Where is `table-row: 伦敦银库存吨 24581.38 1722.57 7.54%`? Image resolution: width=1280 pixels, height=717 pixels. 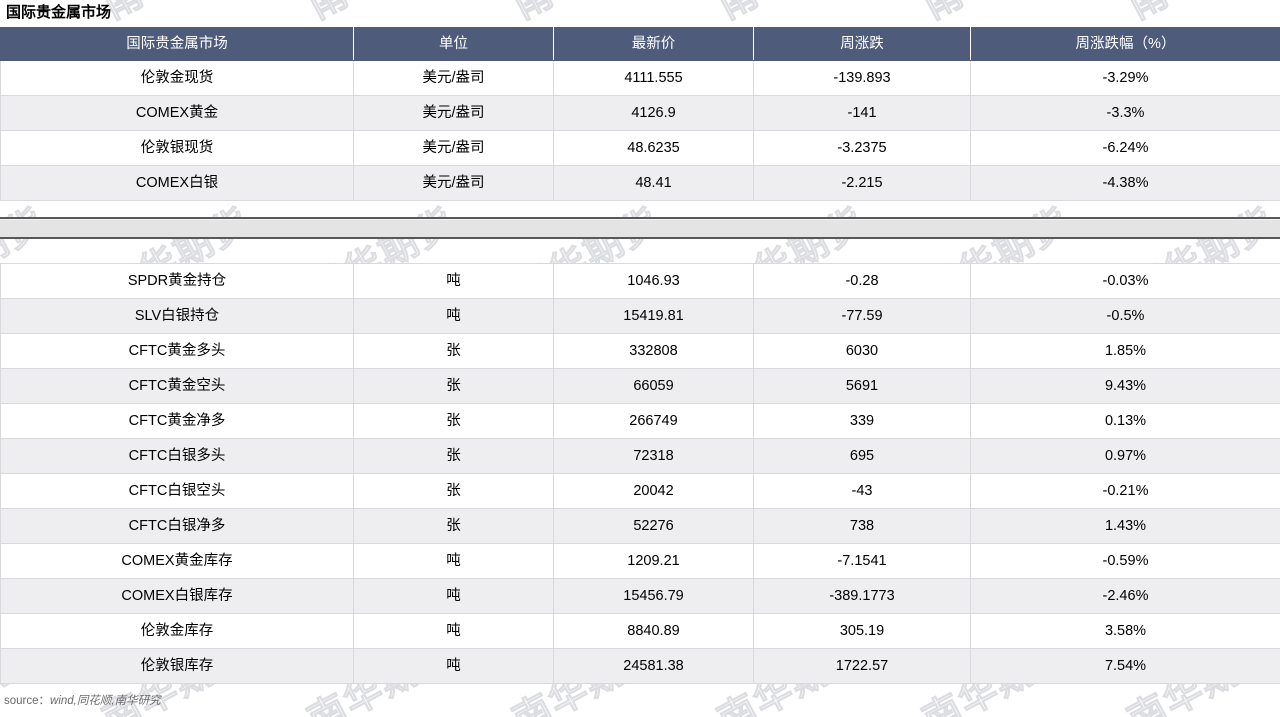 table-row: 伦敦银库存吨 24581.38 1722.57 7.54% is located at coordinates (640, 666).